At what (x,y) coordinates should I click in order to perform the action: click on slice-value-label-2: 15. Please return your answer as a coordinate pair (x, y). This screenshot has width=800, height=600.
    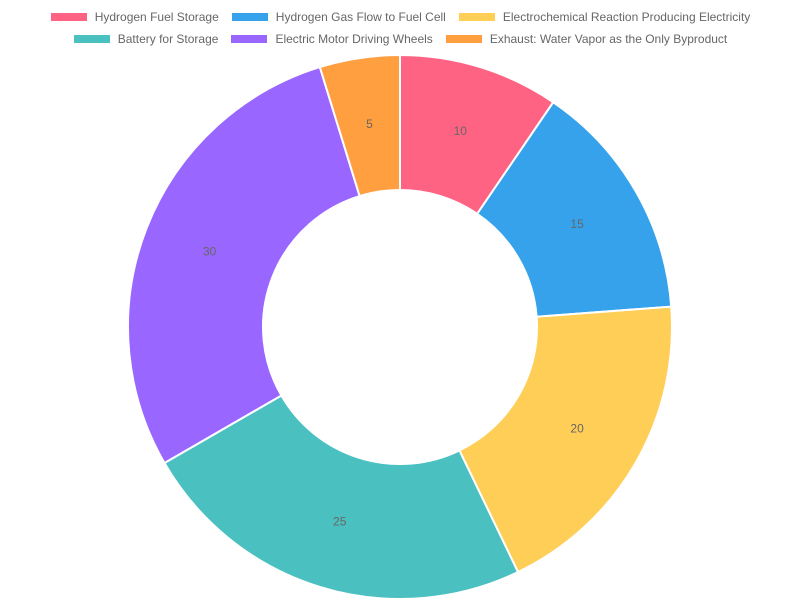
    Looking at the image, I should click on (577, 224).